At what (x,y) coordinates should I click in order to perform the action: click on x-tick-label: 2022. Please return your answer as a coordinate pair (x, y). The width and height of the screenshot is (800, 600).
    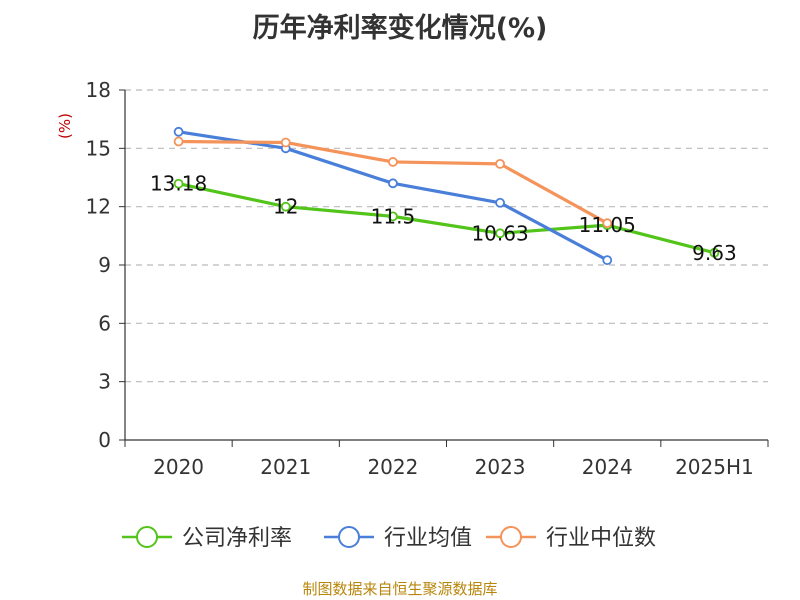
    Looking at the image, I should click on (392, 467).